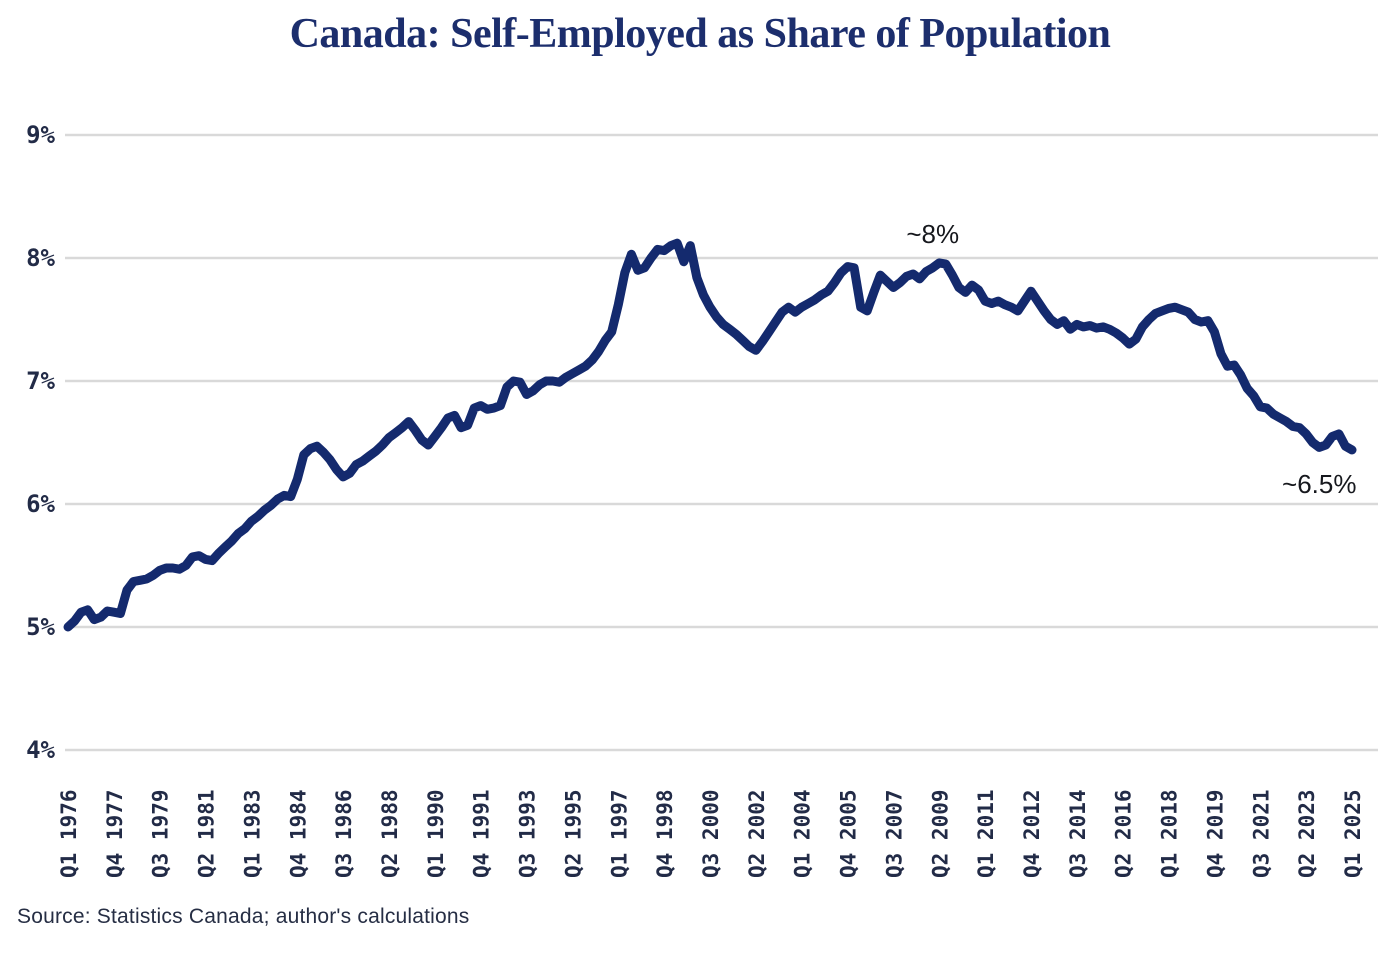 This screenshot has width=1400, height=954. I want to click on y-tick-label: 6%, so click(40, 504).